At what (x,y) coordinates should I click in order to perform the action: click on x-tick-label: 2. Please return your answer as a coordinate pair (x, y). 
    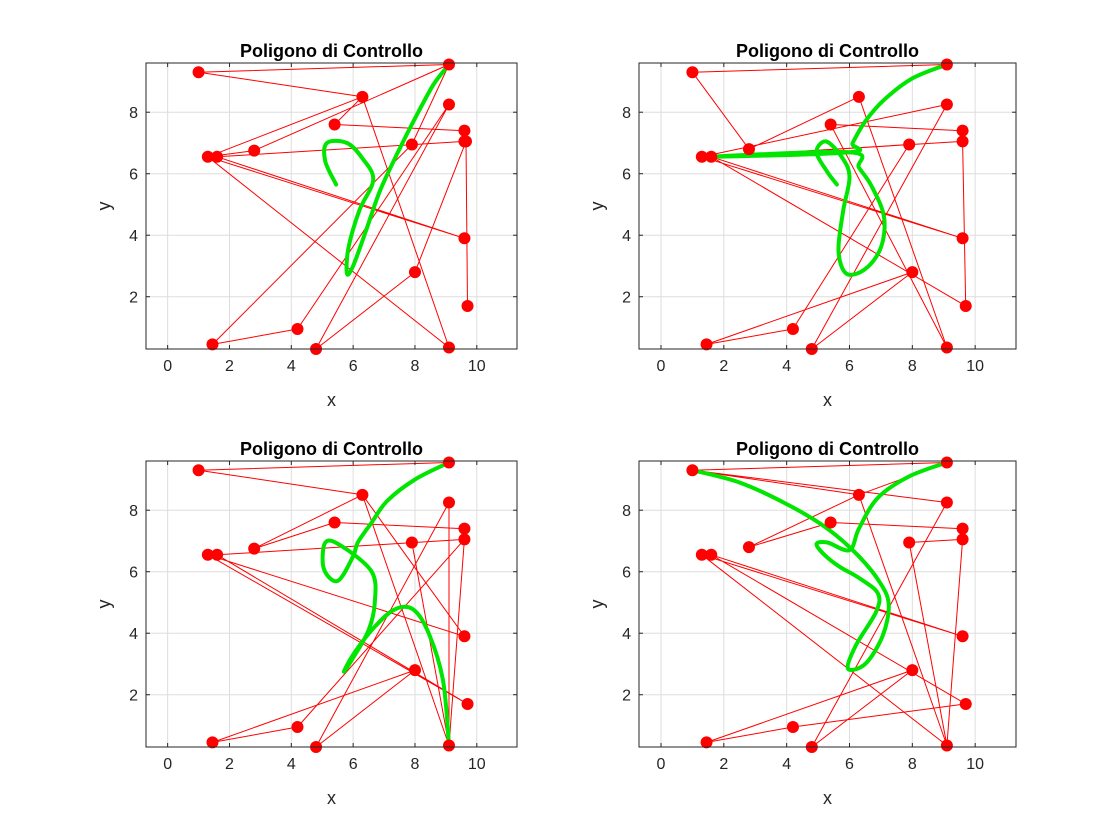
    Looking at the image, I should click on (229, 366).